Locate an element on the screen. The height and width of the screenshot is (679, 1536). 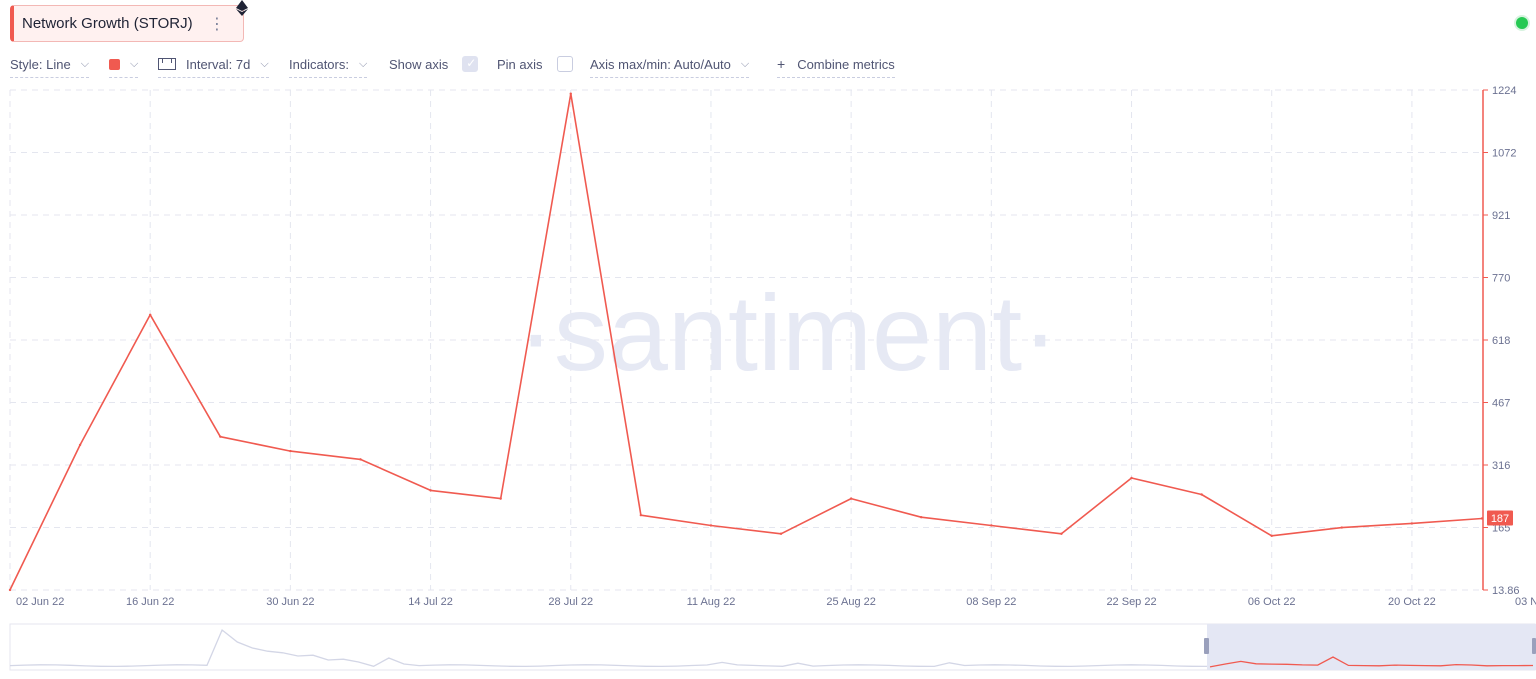
santiment-watermark: ·santiment· is located at coordinates (788, 332).